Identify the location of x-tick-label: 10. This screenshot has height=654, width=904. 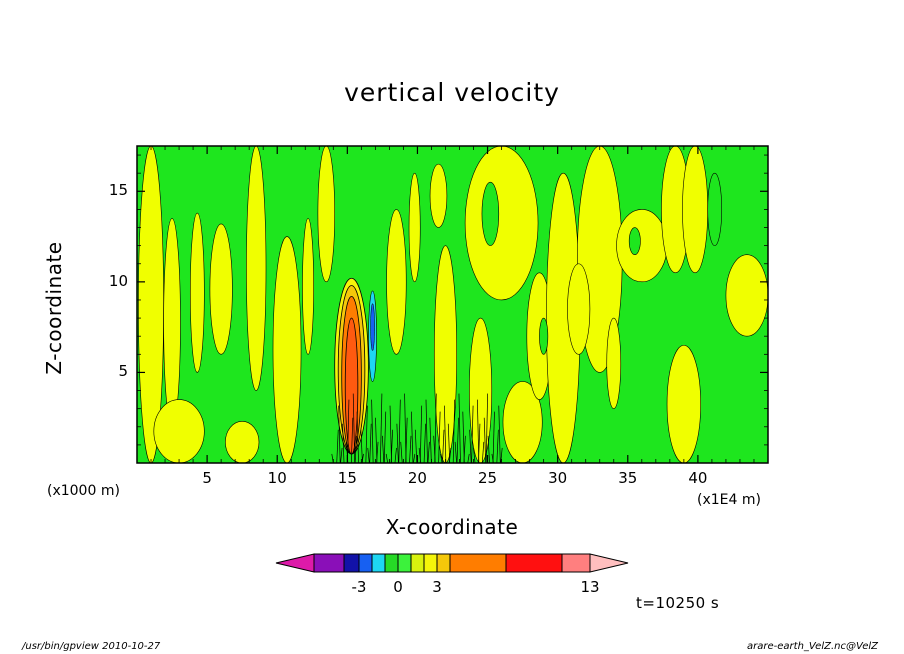
(277, 478).